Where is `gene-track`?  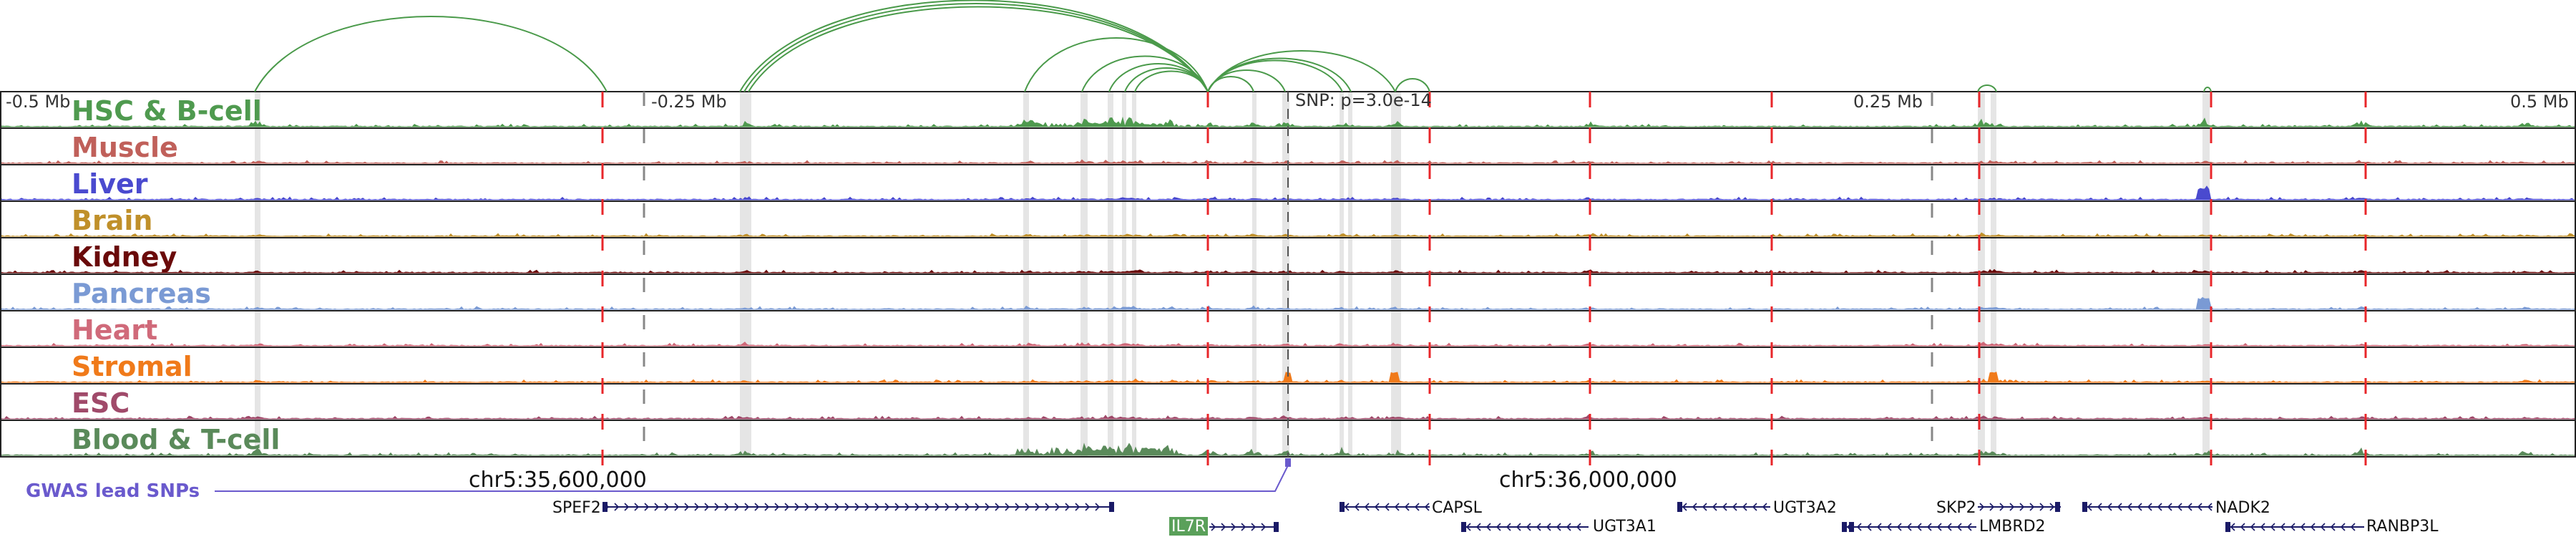 gene-track is located at coordinates (1483, 517).